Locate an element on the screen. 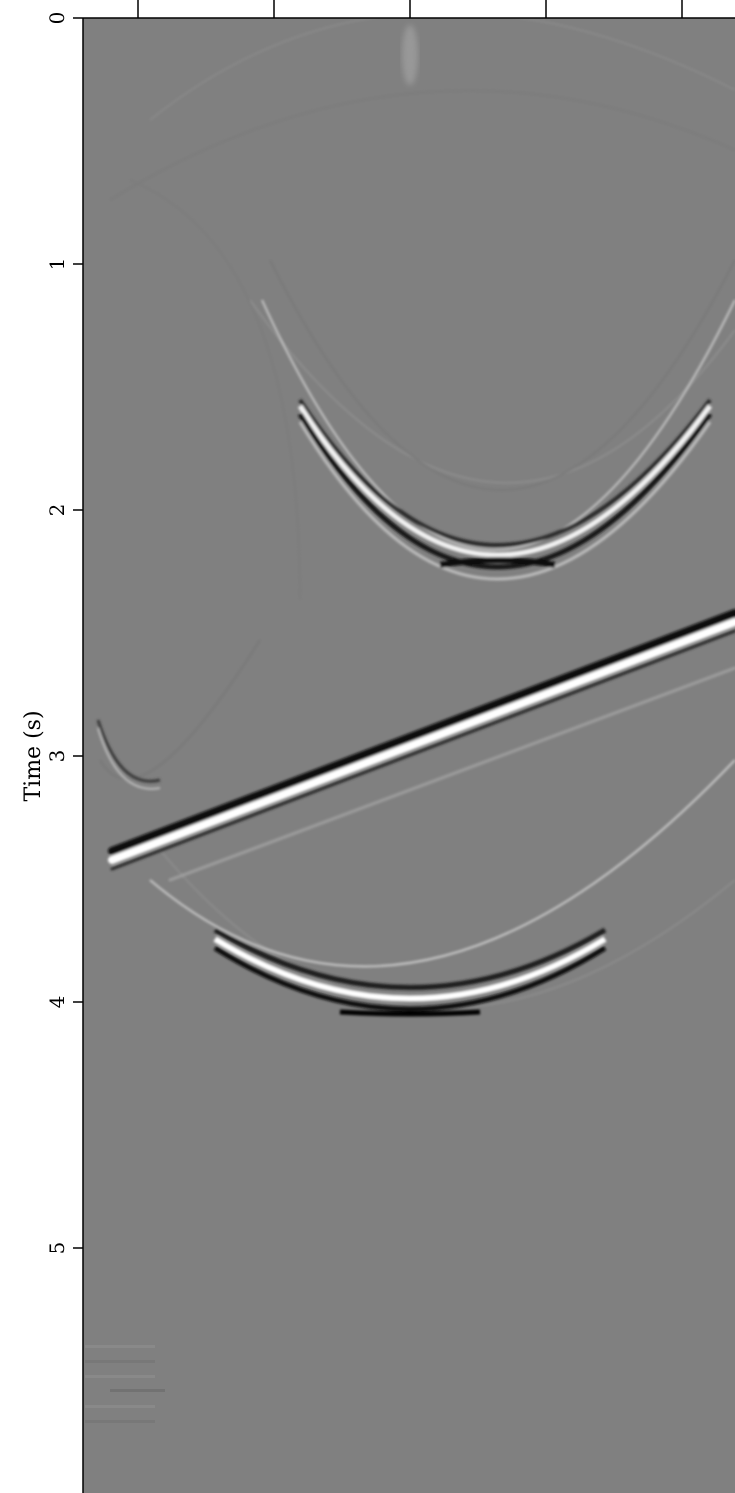 The image size is (735, 1493). y-axis-label: Time (s) is located at coordinates (33, 755).